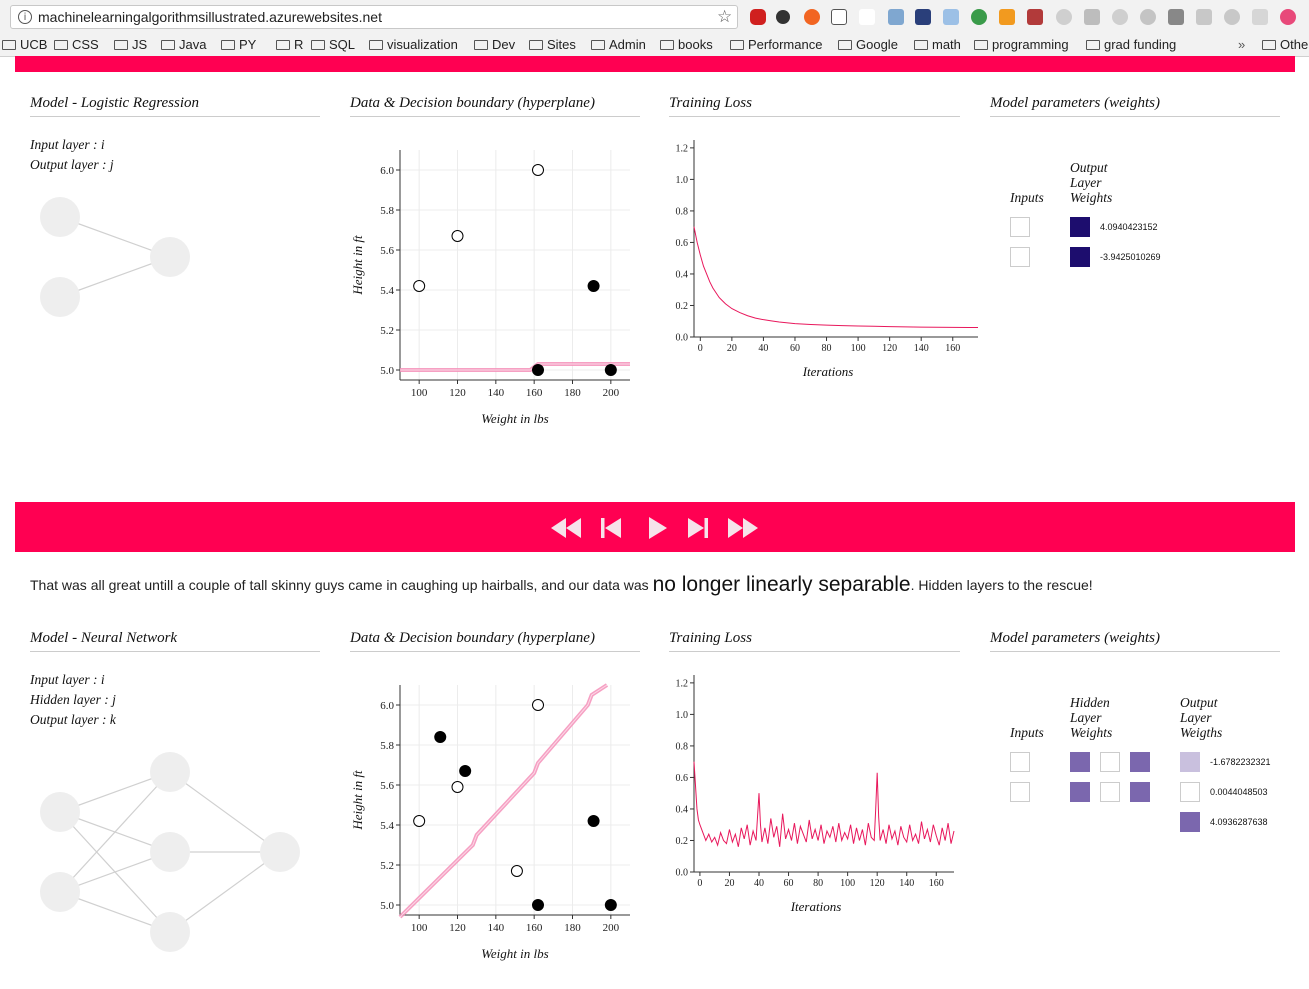 This screenshot has width=1309, height=989. Describe the element at coordinates (387, 866) in the screenshot. I see `y-tick-label: 5.2` at that location.